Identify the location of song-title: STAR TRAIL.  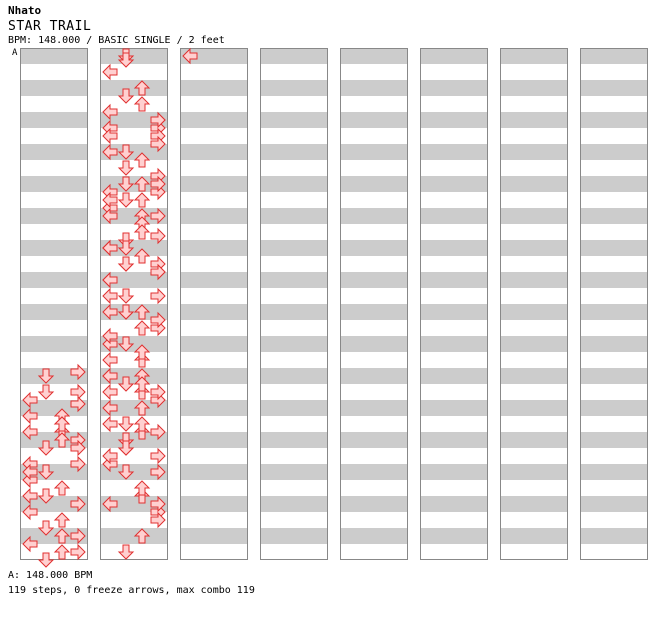
(50, 26).